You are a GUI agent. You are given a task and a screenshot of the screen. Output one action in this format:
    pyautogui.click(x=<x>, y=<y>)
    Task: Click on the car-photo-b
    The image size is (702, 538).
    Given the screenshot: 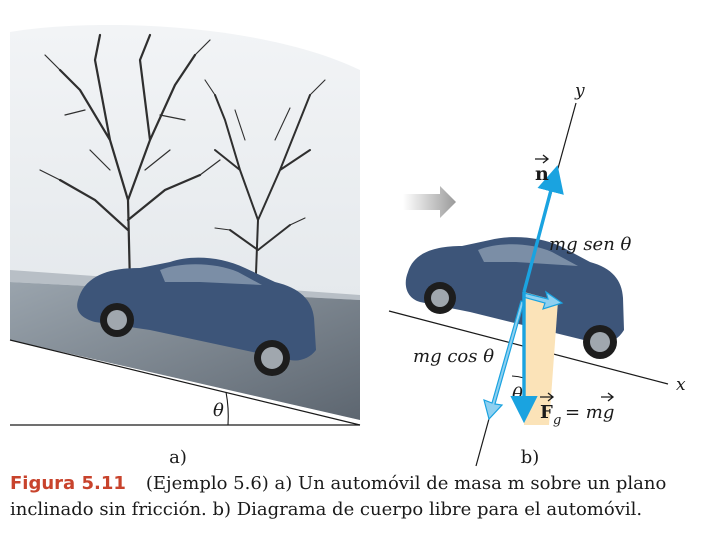 What is the action you would take?
    pyautogui.click(x=514, y=298)
    